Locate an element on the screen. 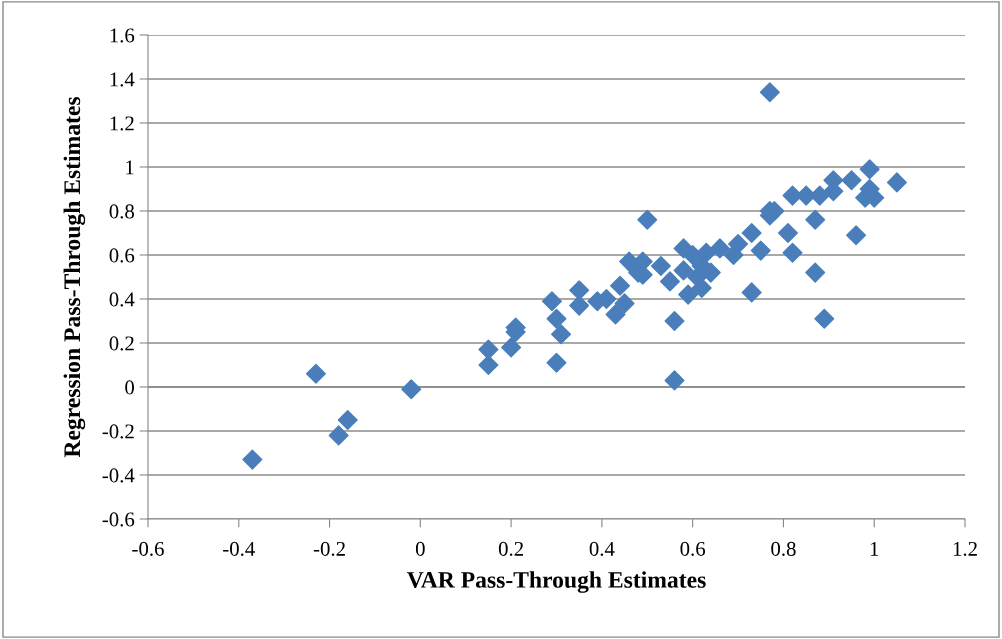 The height and width of the screenshot is (639, 1002). y-tick-label: -0.4 is located at coordinates (118, 475).